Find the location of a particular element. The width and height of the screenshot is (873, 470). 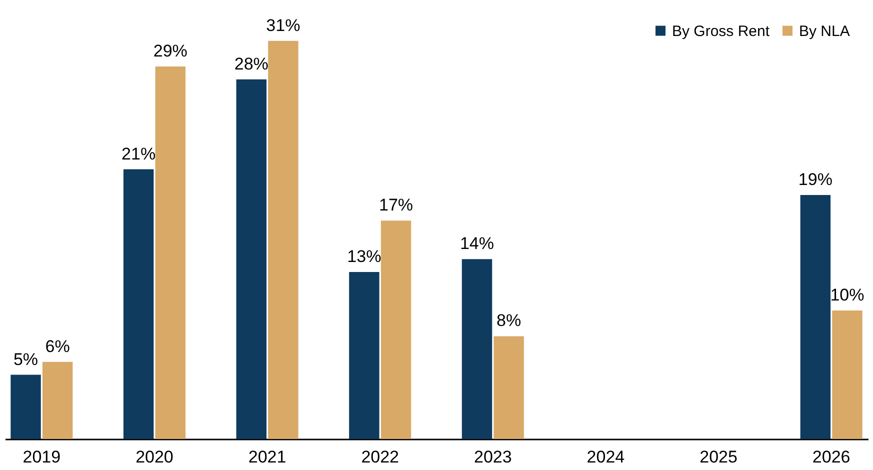

x-tick-label: 2025 is located at coordinates (719, 457).